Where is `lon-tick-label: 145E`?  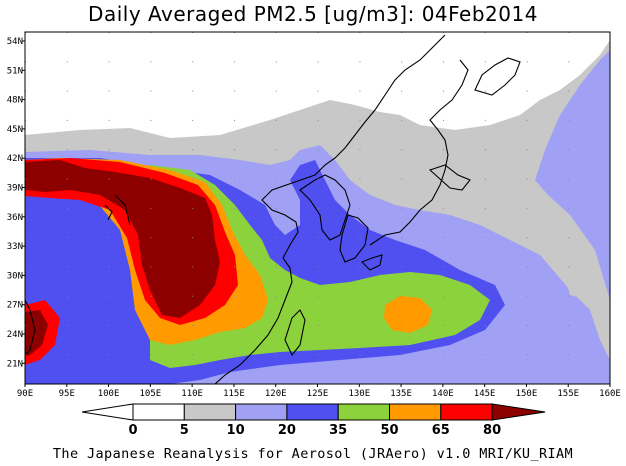 lon-tick-label: 145E is located at coordinates (485, 394).